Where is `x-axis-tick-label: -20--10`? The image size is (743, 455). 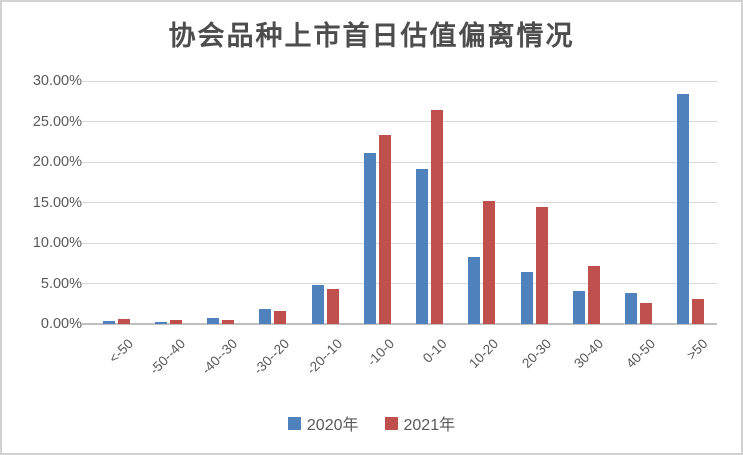 x-axis-tick-label: -20--10 is located at coordinates (324, 357).